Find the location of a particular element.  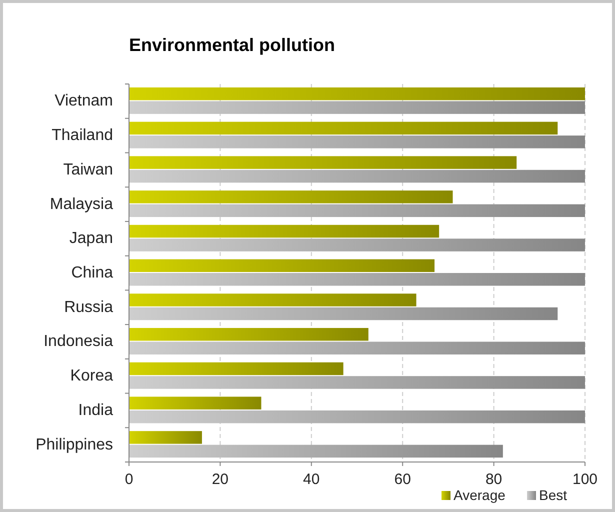

x-tick-label: 20 is located at coordinates (220, 479).